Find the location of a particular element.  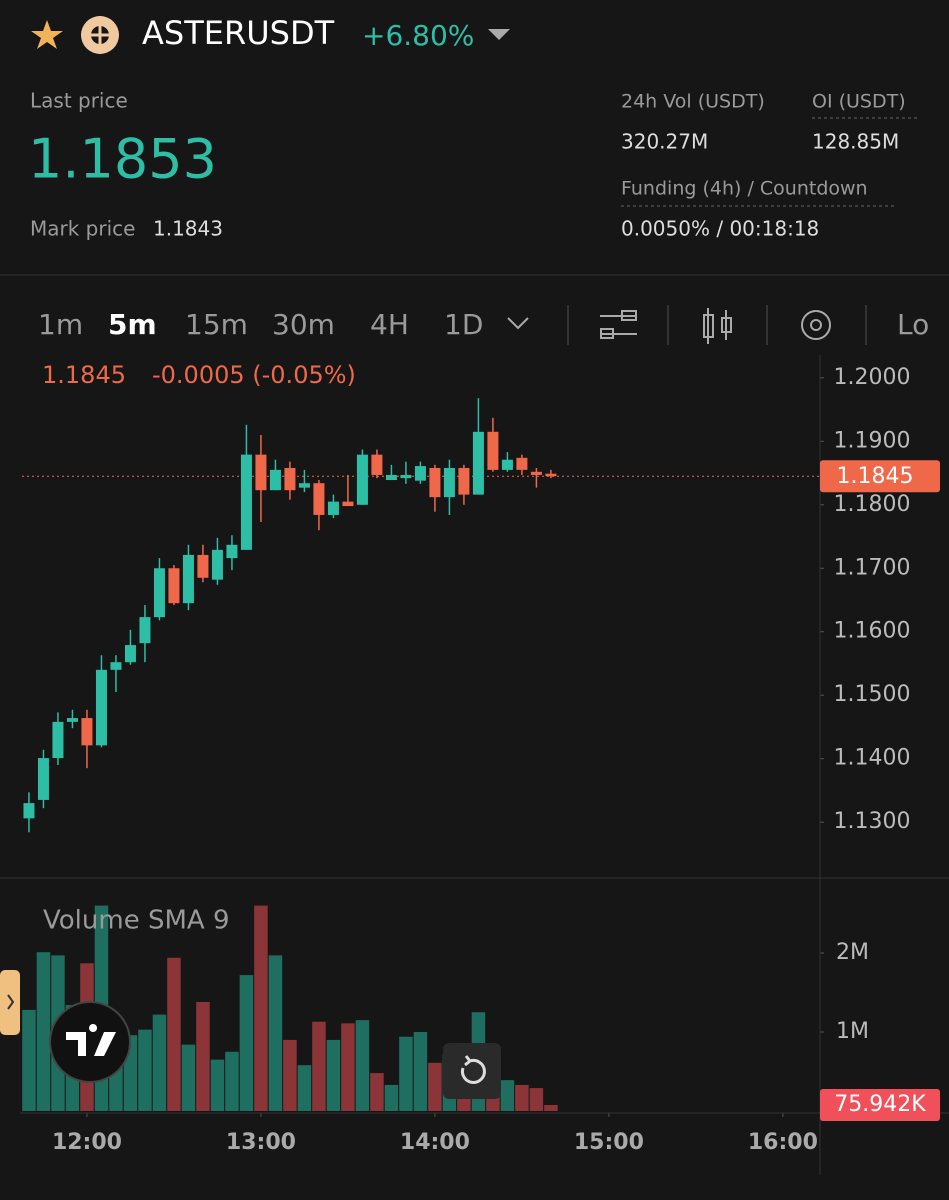

change: +6.80% is located at coordinates (418, 35).